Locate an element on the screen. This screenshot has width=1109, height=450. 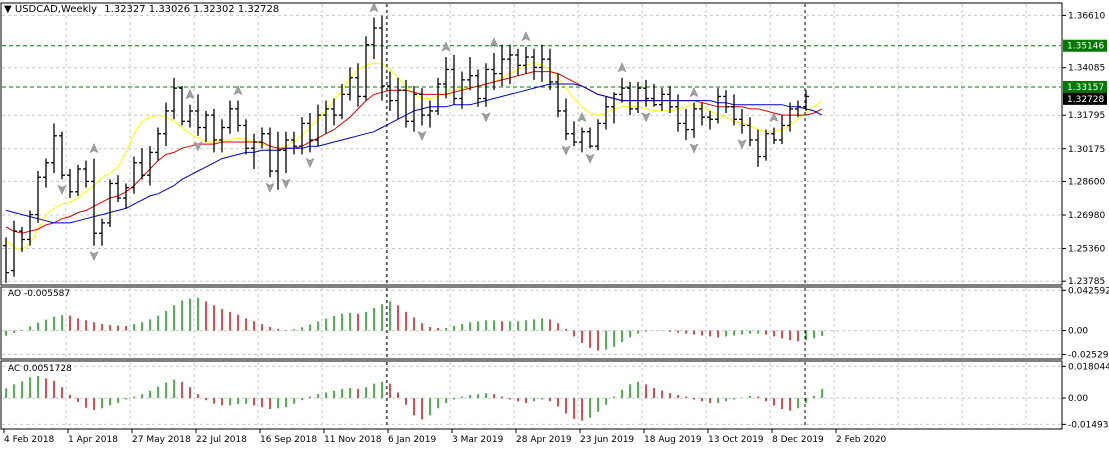
date-tick-label: 23 Jun 2019 is located at coordinates (607, 440).